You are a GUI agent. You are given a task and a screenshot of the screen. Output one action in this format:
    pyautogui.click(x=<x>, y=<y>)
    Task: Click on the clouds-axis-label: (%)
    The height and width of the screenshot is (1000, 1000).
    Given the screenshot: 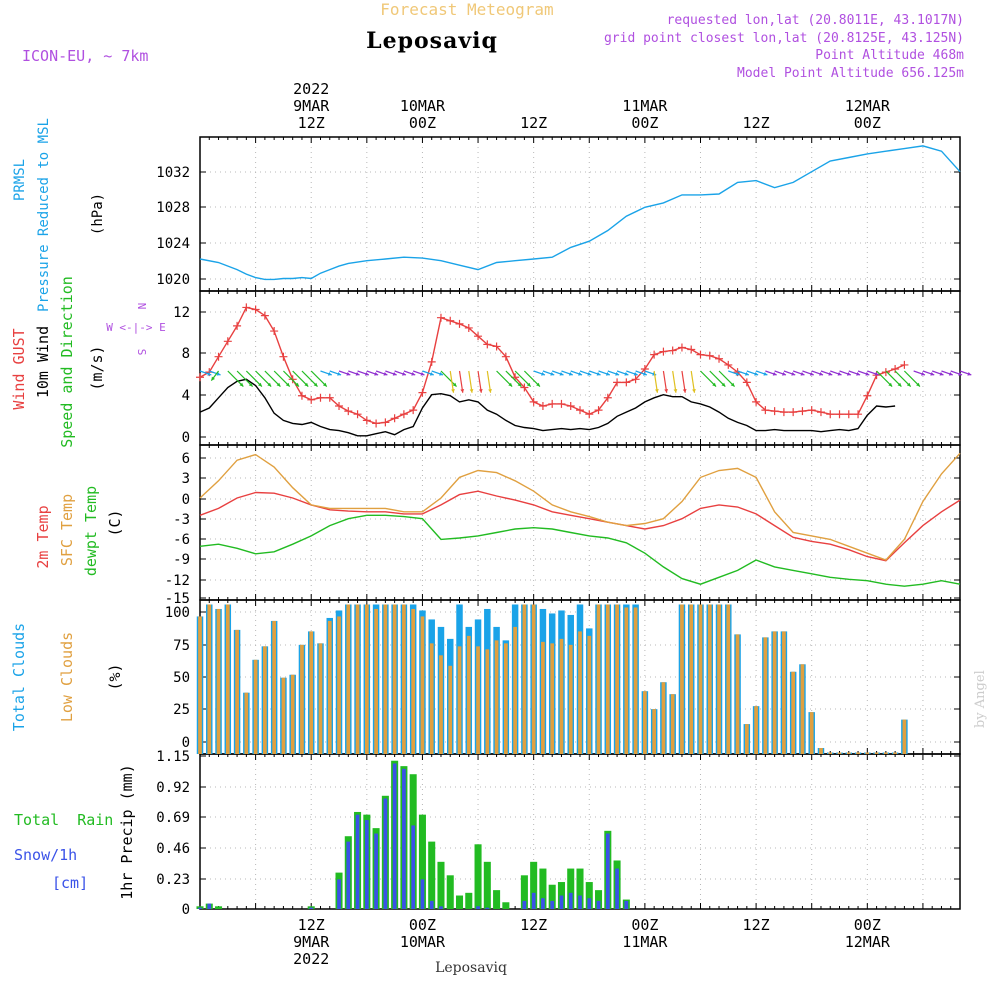 What is the action you would take?
    pyautogui.click(x=115, y=676)
    